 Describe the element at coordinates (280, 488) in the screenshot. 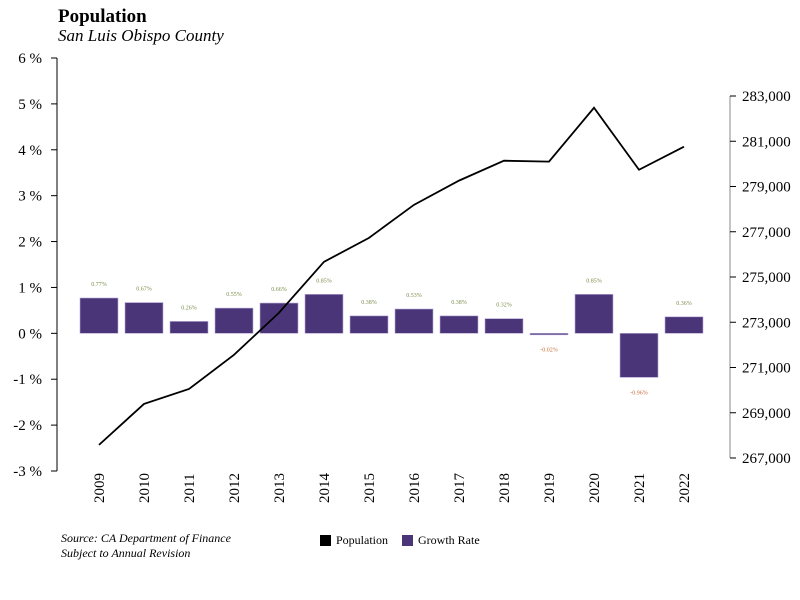

I see `x-axis-tick-label: 2013` at that location.